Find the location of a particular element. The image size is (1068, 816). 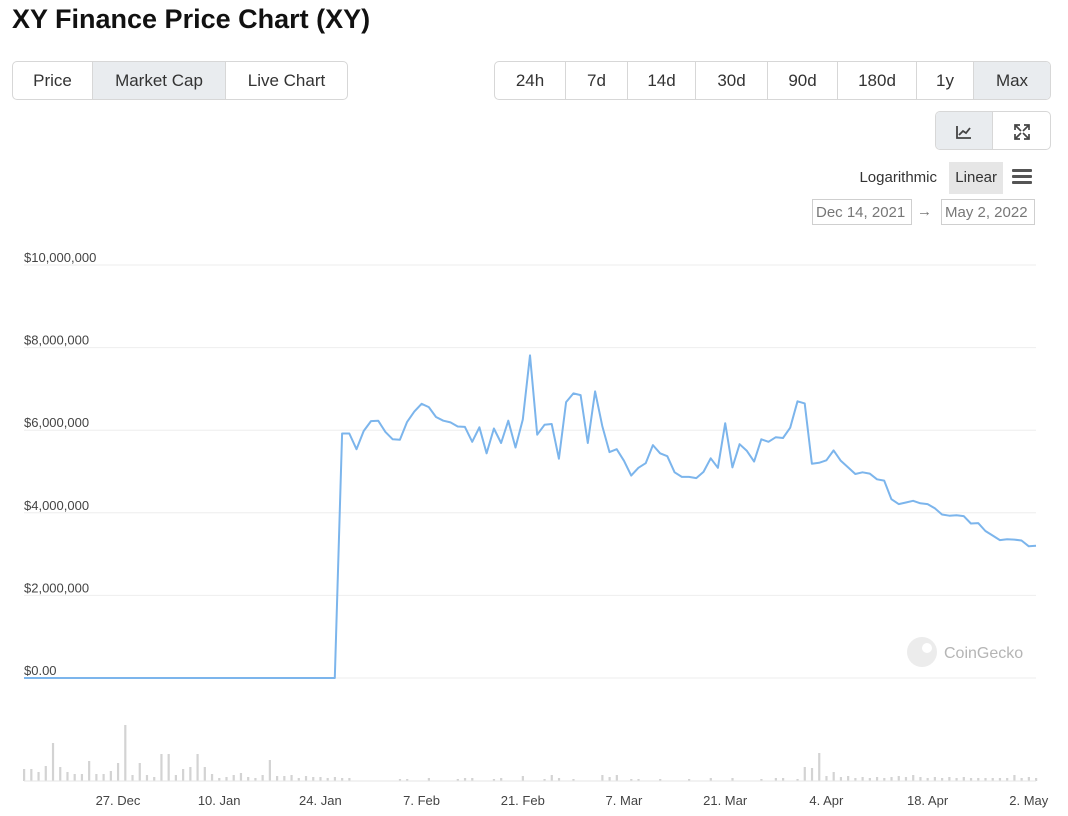

time-range-group: 24h 7d 14d 30d 90d 180d 1y Max is located at coordinates (772, 80).